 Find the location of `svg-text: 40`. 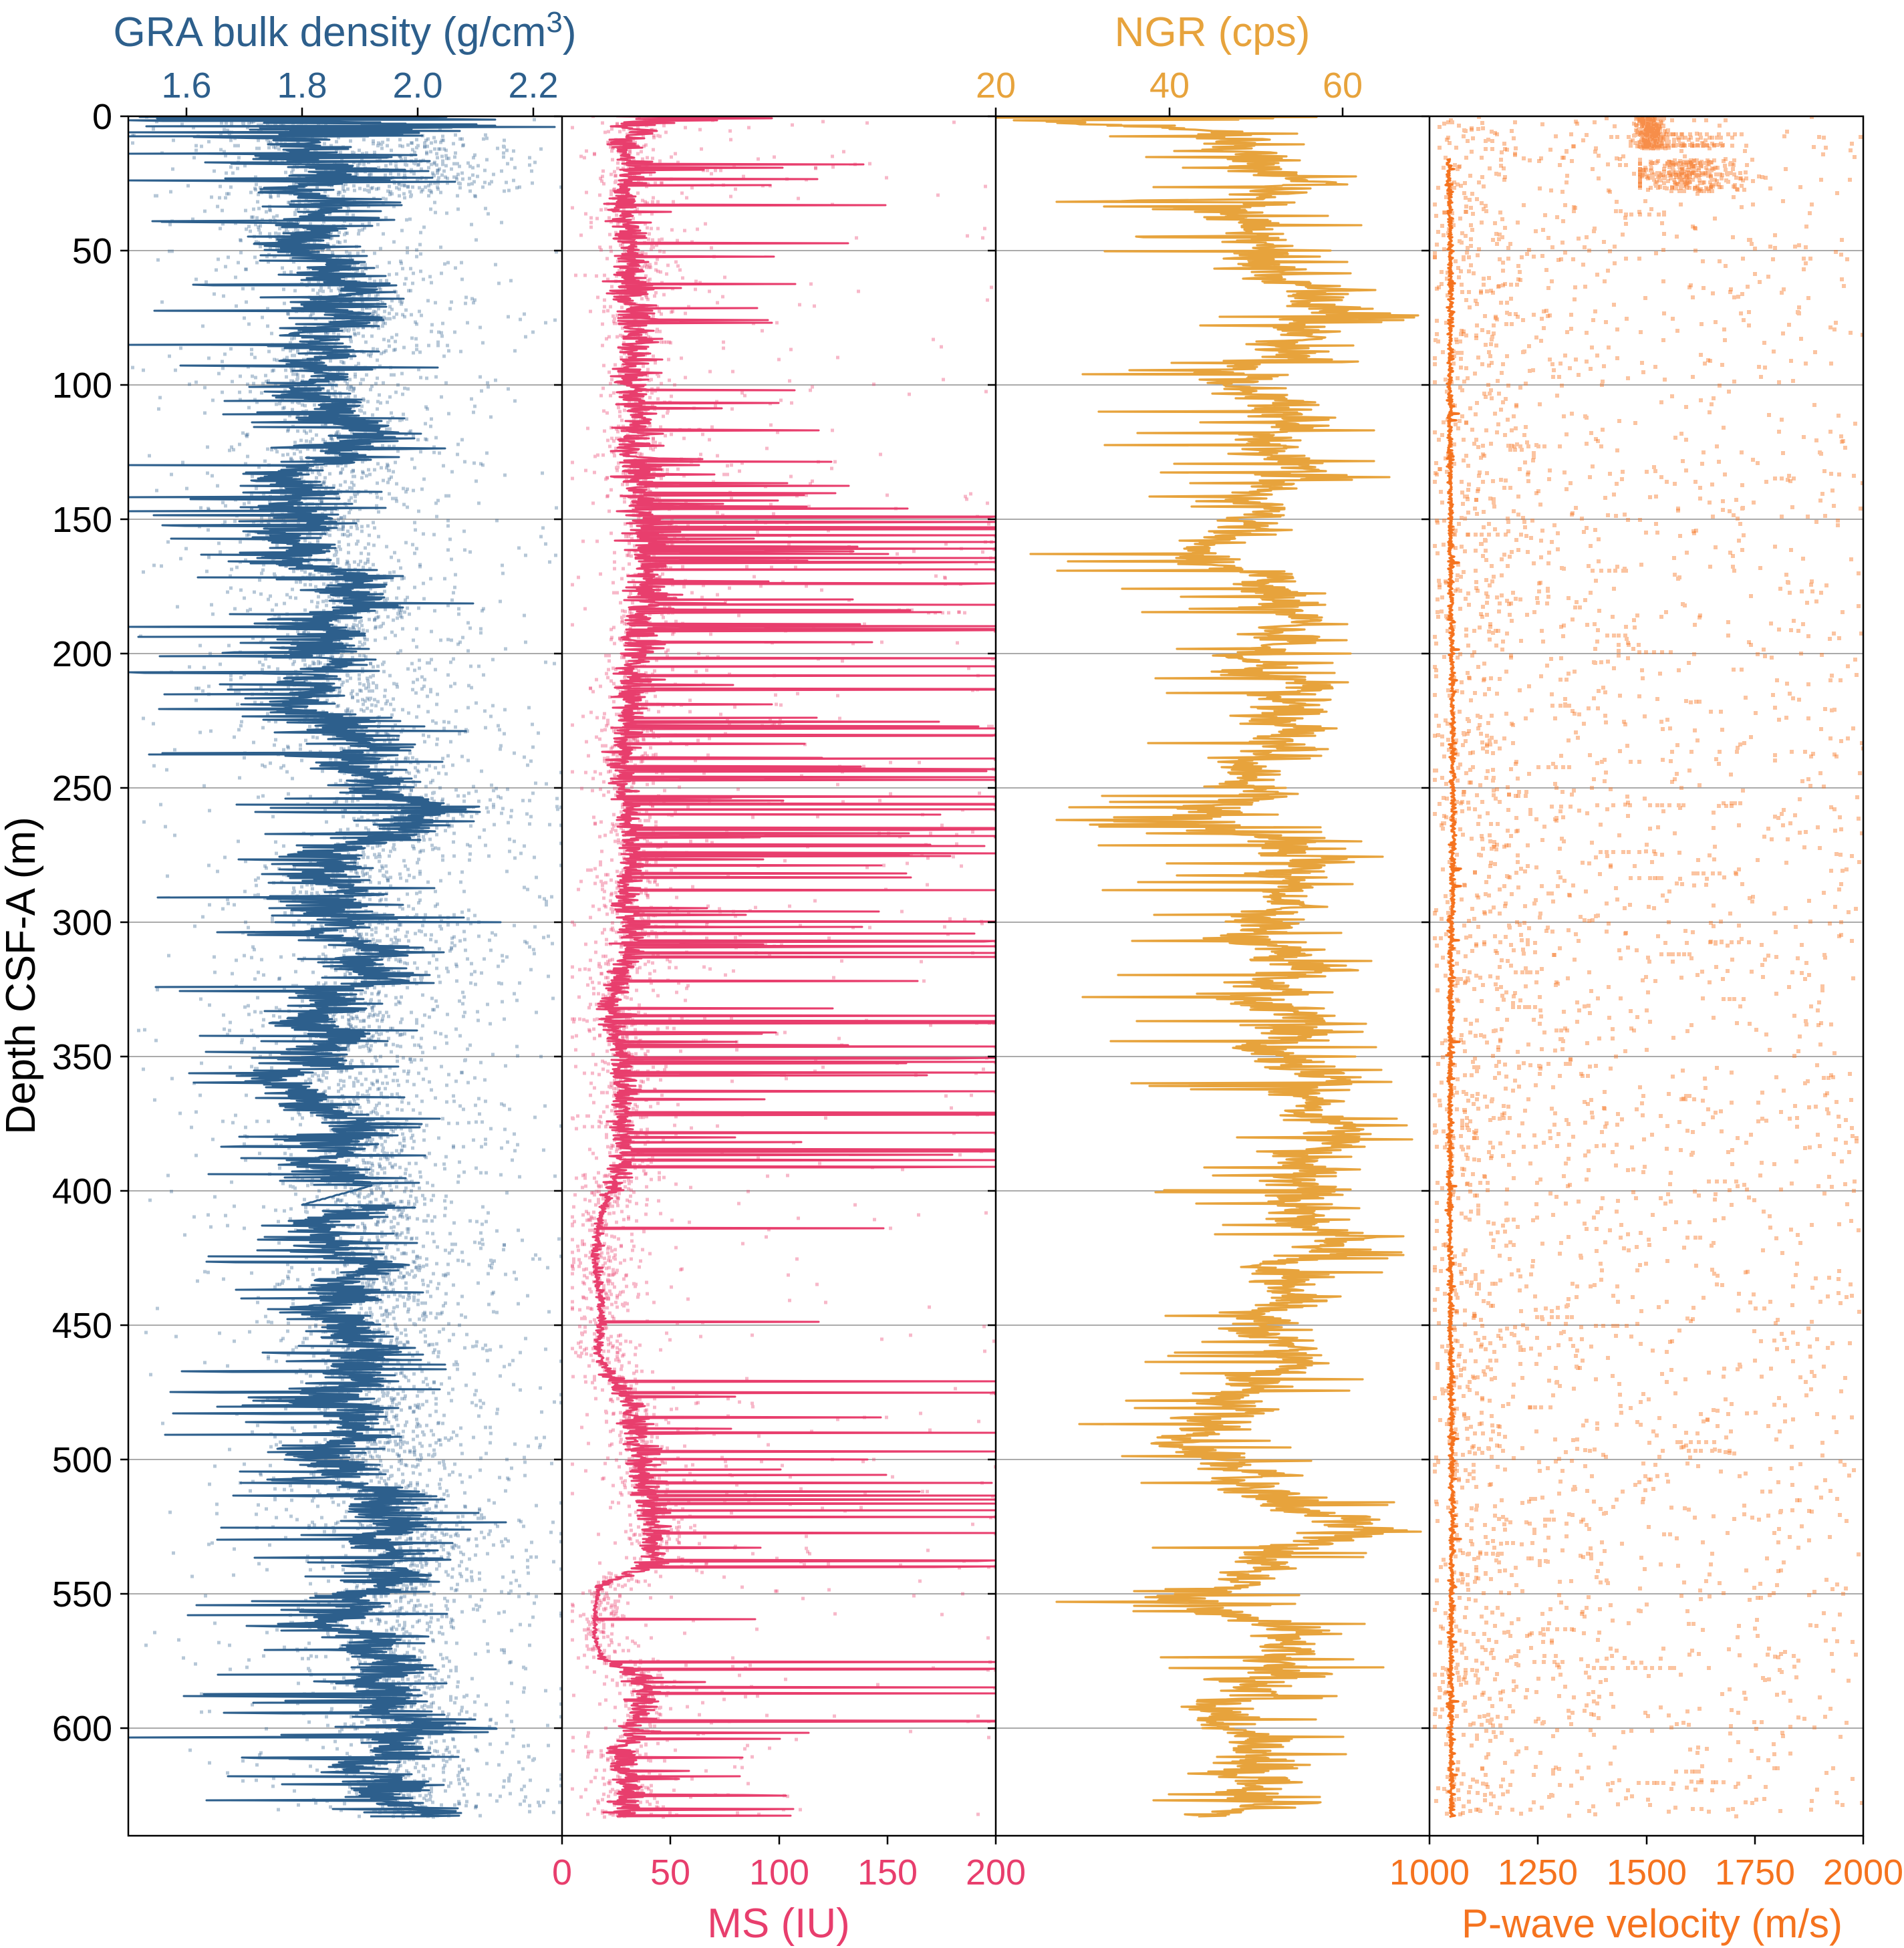

svg-text: 40 is located at coordinates (1169, 85).